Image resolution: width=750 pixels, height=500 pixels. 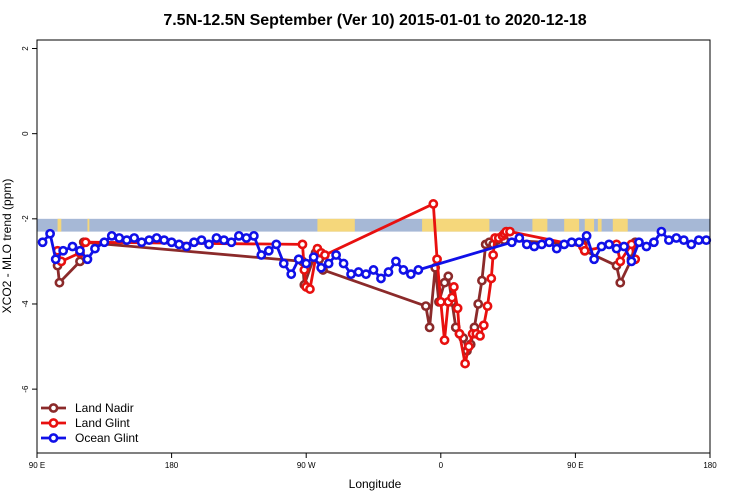 I want to click on land-ocean-band, so click(x=373, y=225).